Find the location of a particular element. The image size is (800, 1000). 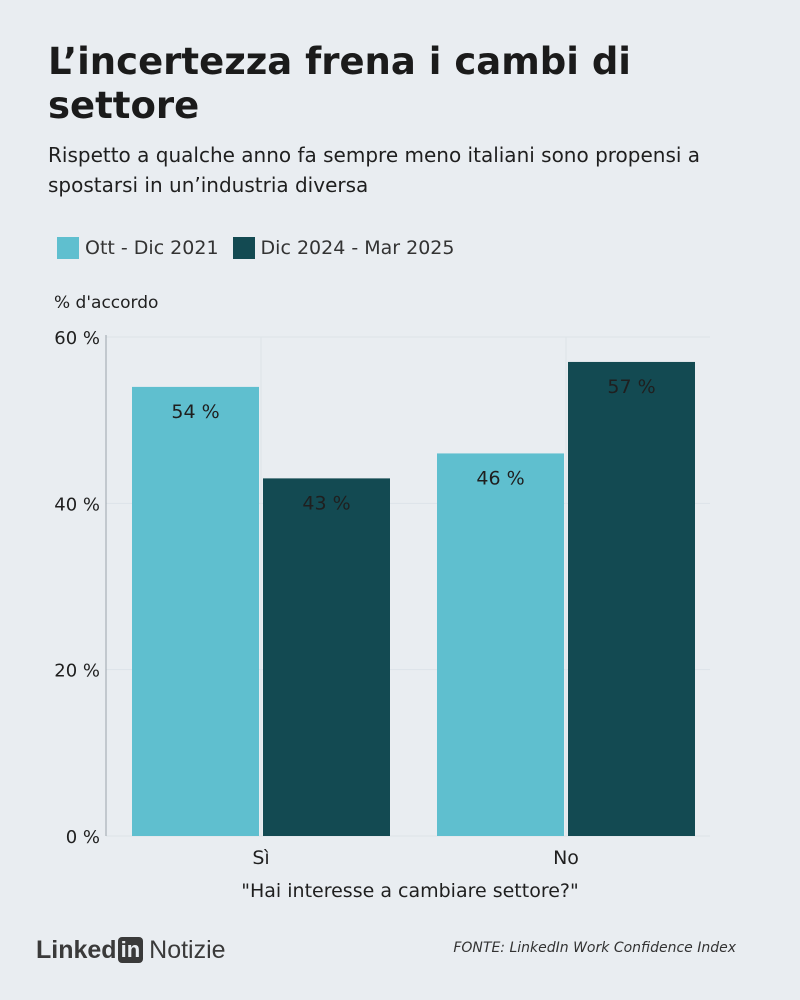

y-tick-label: 60 % is located at coordinates (77, 338).